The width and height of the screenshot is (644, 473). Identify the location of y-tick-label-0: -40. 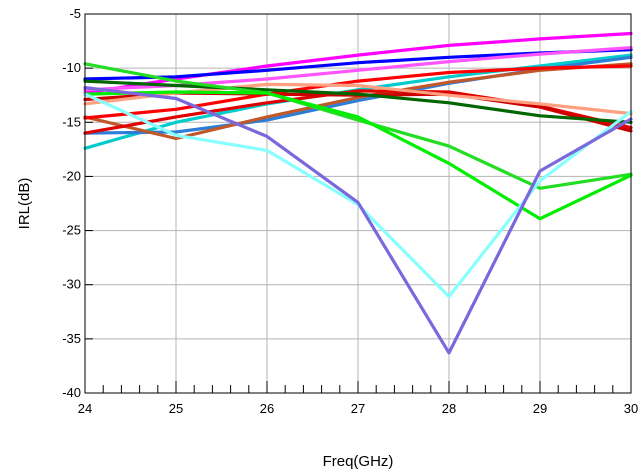
(71, 392).